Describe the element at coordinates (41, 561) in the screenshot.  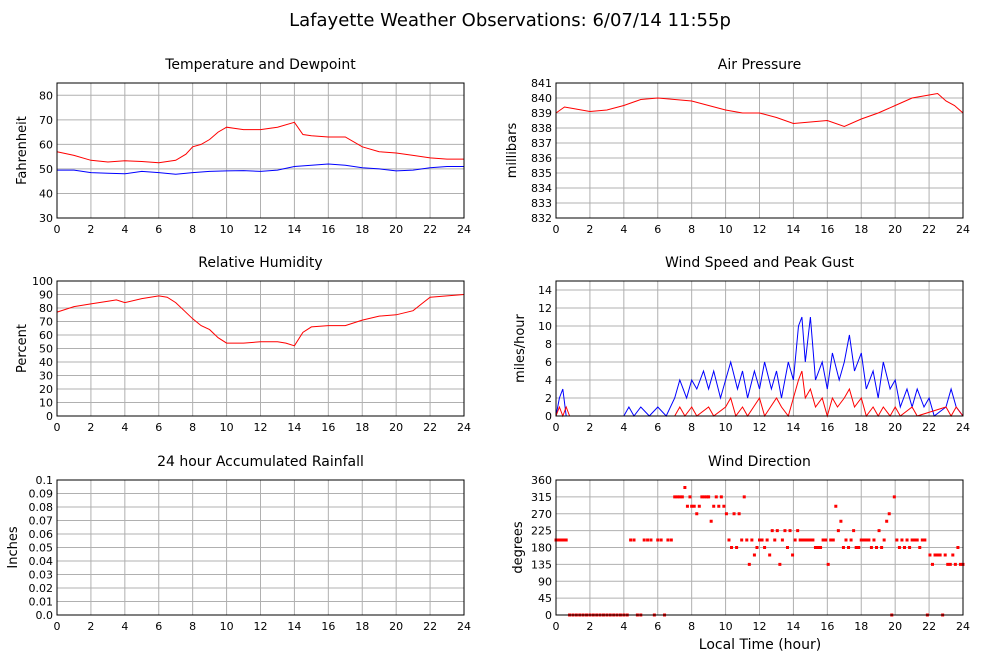
I see `y-tick-label: 0.04` at that location.